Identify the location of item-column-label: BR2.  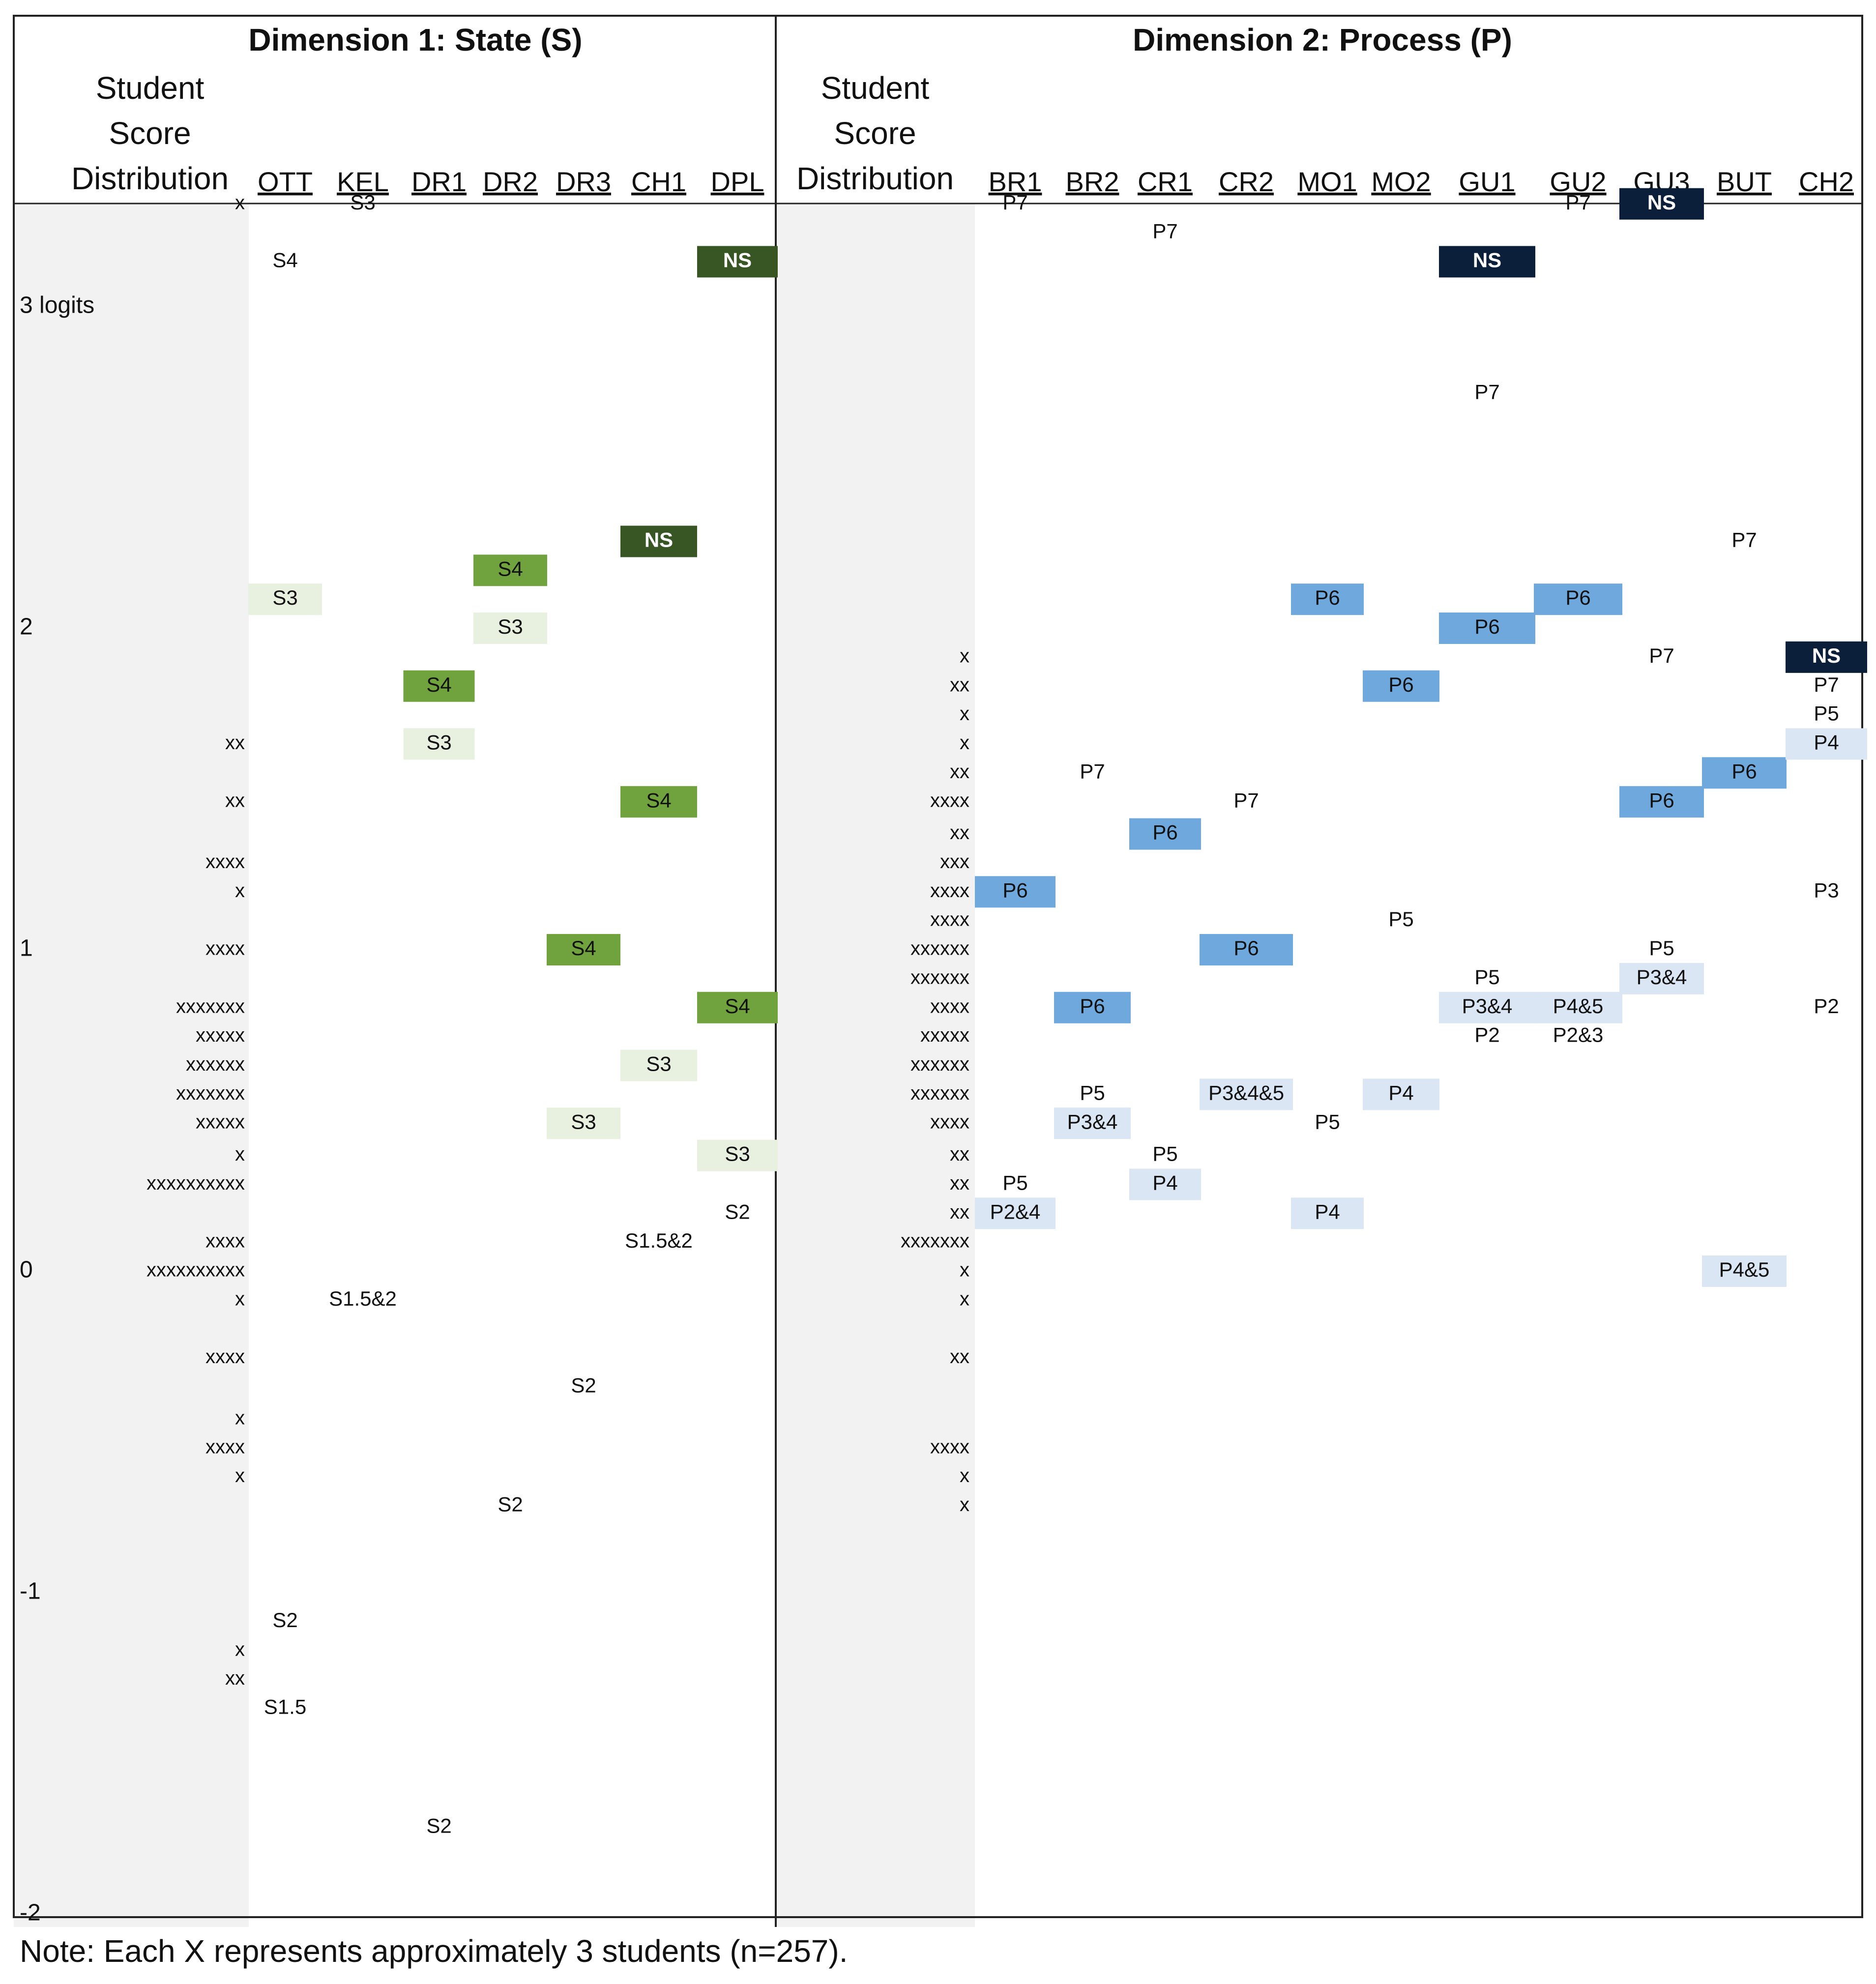
(1092, 181).